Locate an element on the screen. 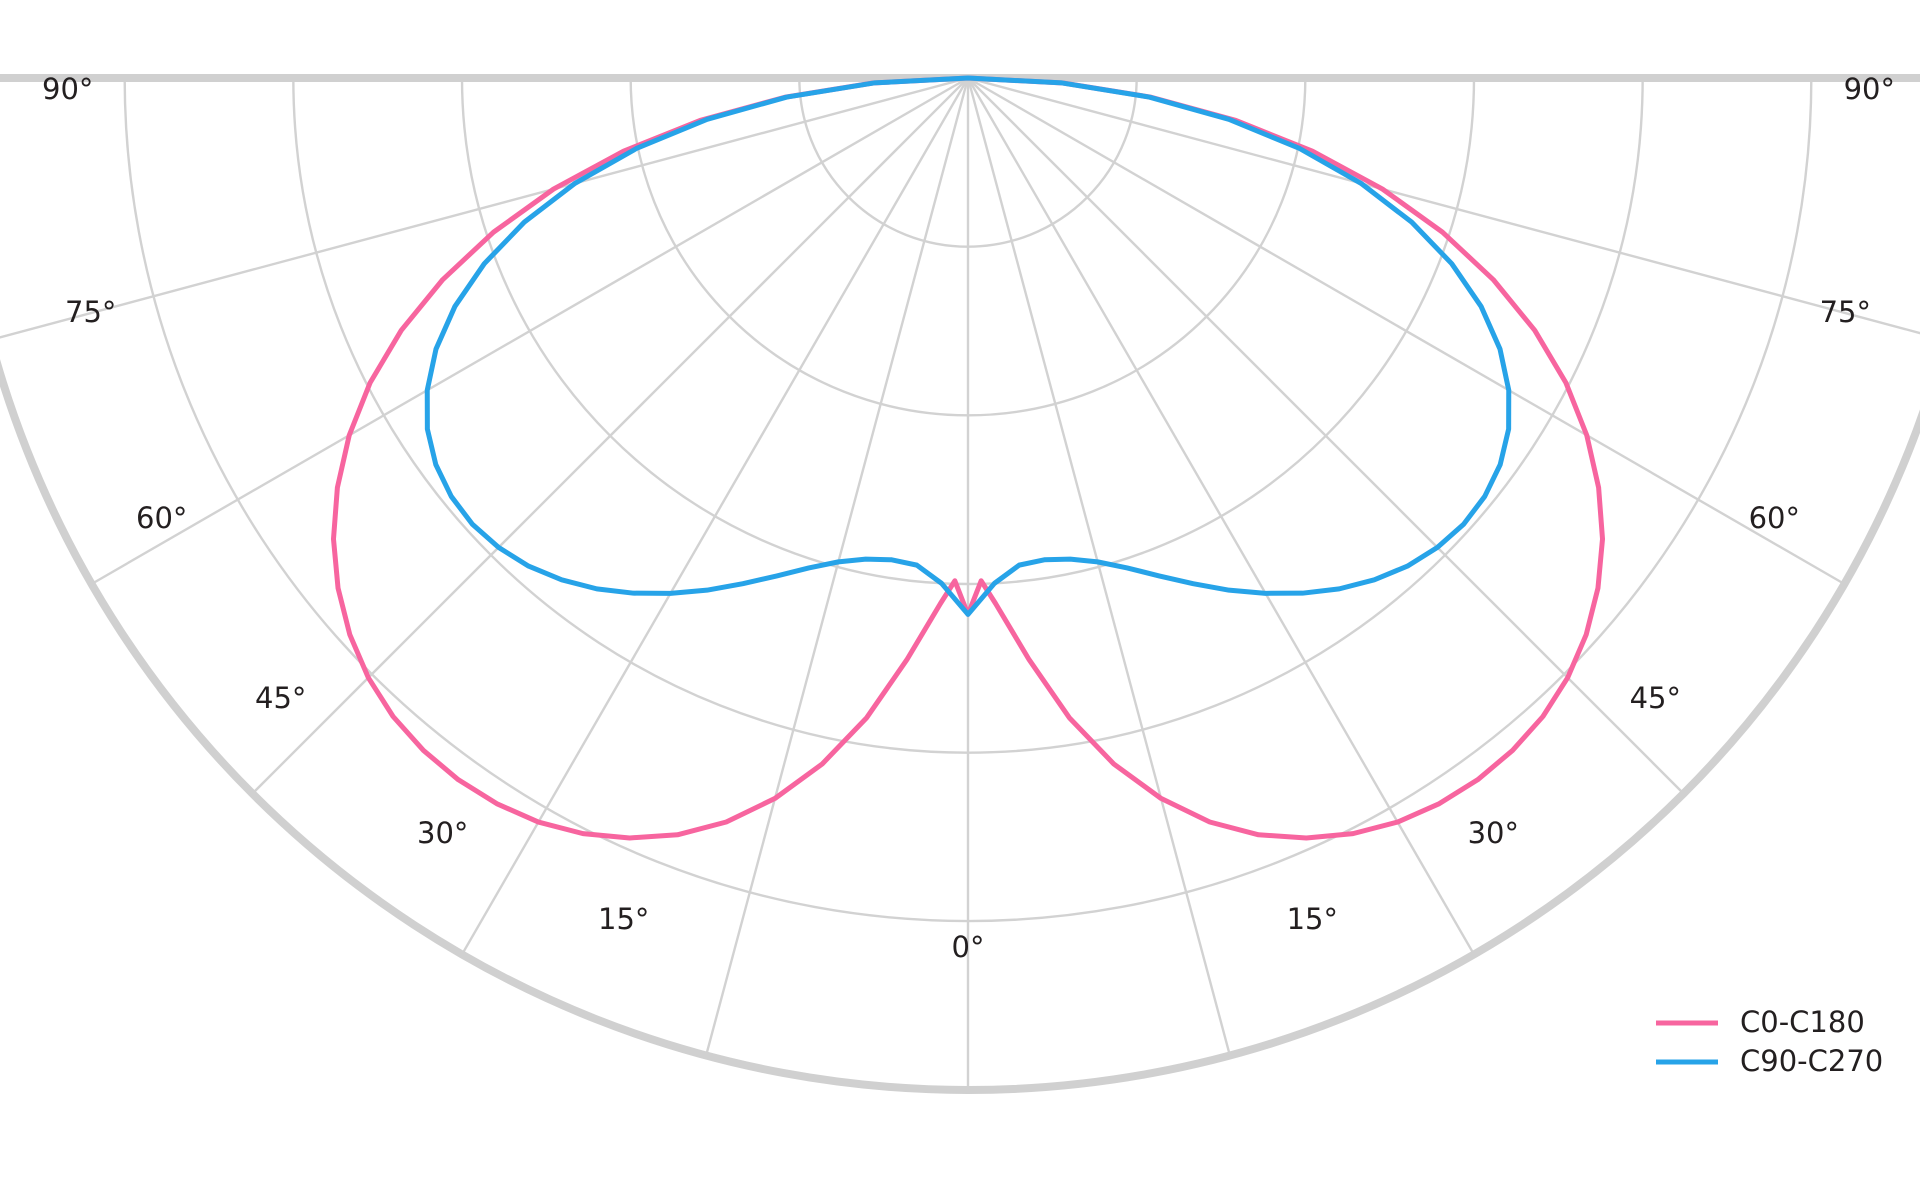  legend-label-0: C0-C180 is located at coordinates (1802, 1022).